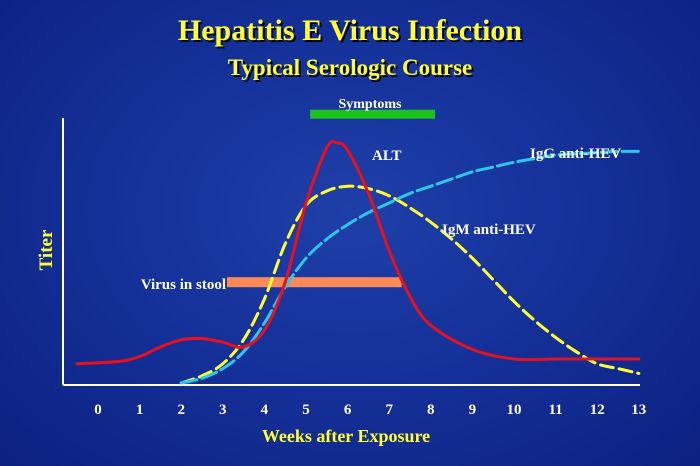  What do you see at coordinates (306, 410) in the screenshot?
I see `x-tick-label: 5` at bounding box center [306, 410].